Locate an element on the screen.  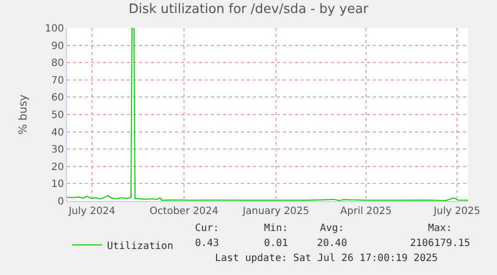
text: 2106179.15 is located at coordinates (440, 243).